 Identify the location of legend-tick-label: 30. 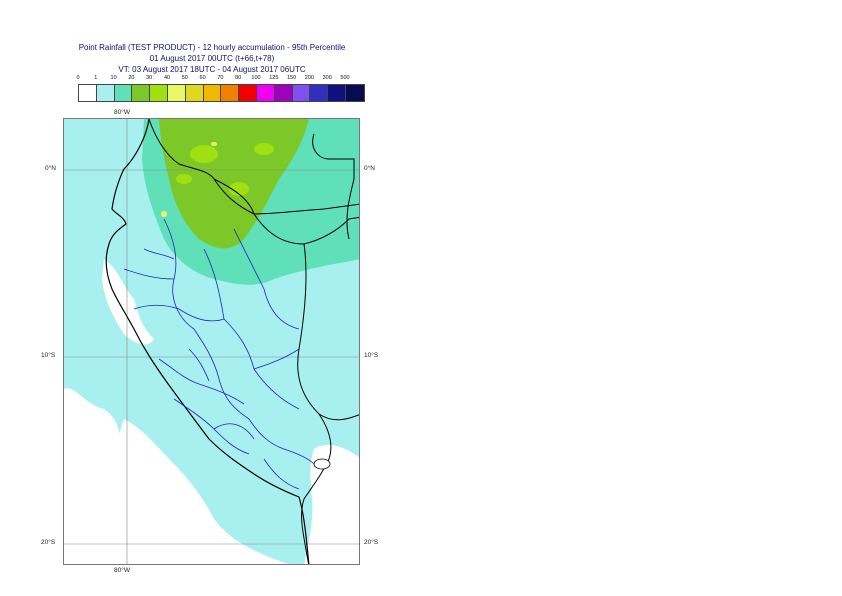
(149, 78).